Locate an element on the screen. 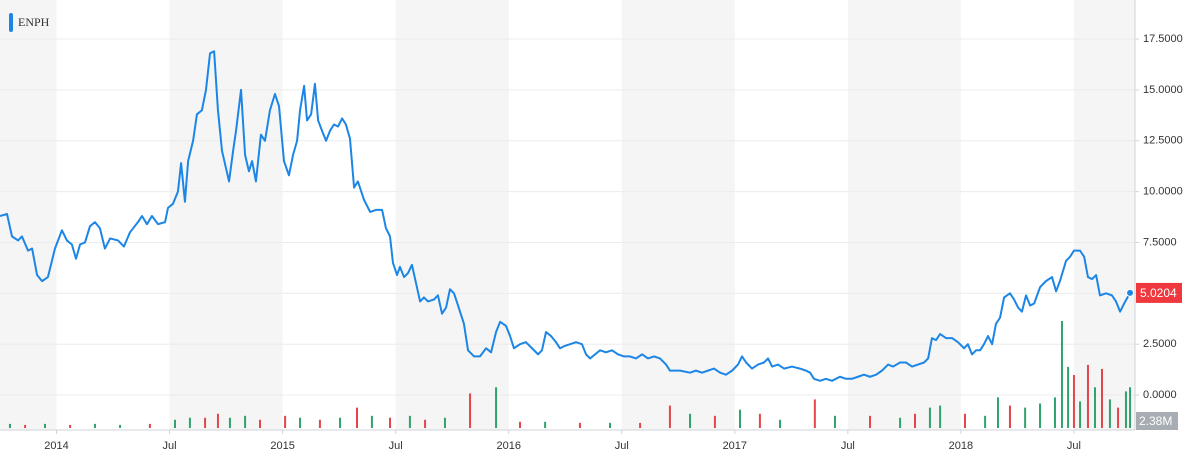 This screenshot has width=1190, height=458. x-tick-label: 2018 is located at coordinates (961, 446).